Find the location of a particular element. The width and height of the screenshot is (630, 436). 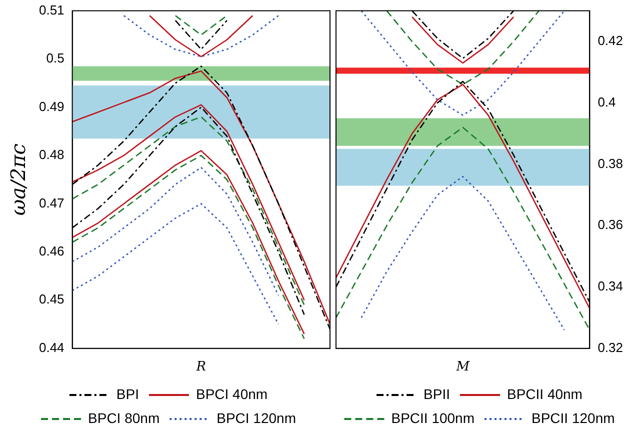

y-axis-title: ωa/2πc is located at coordinates (18, 180).